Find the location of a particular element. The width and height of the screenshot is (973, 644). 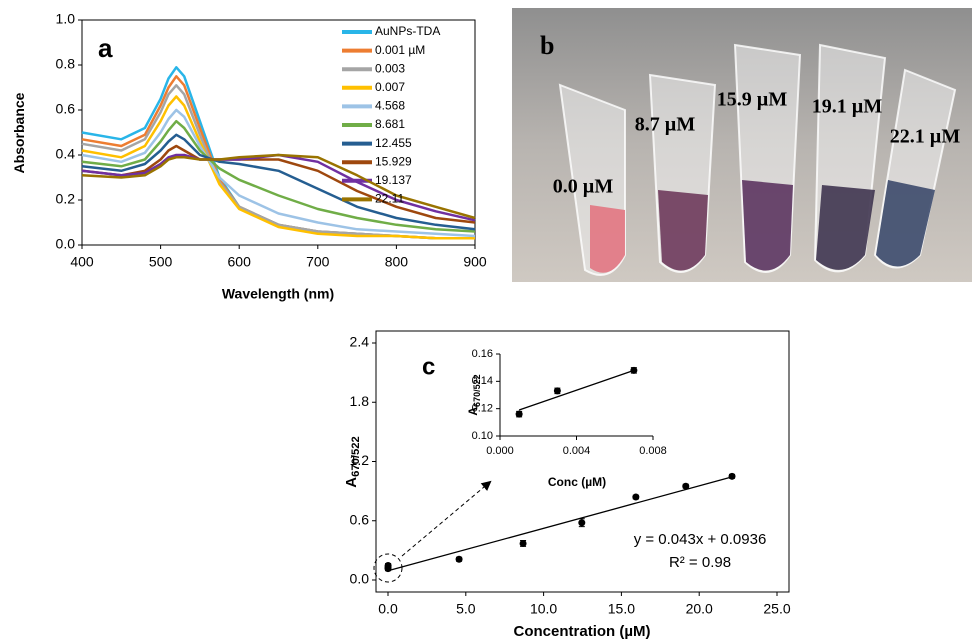

y-tick-label: 1.0 is located at coordinates (66, 19).